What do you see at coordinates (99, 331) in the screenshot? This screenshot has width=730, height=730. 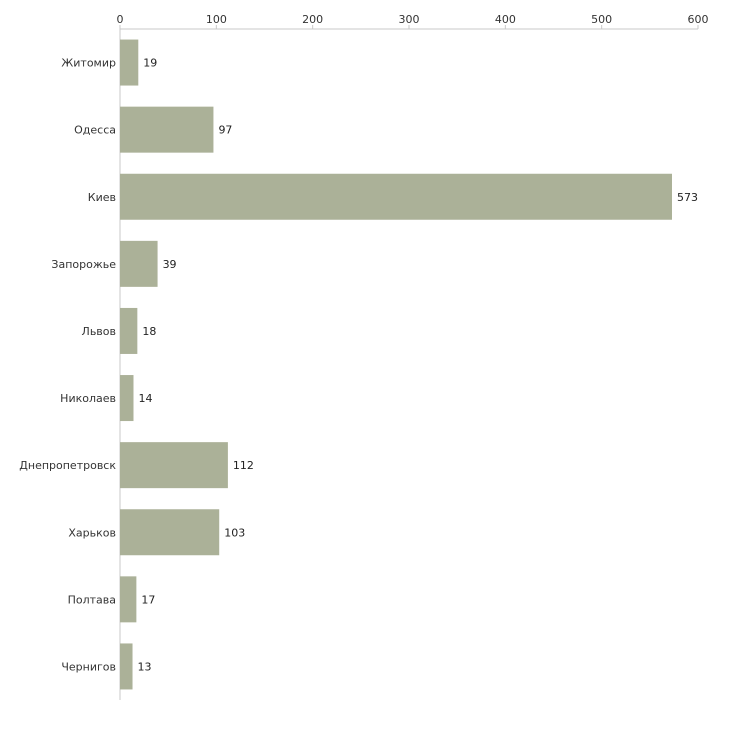 I see `category-label: Львов` at bounding box center [99, 331].